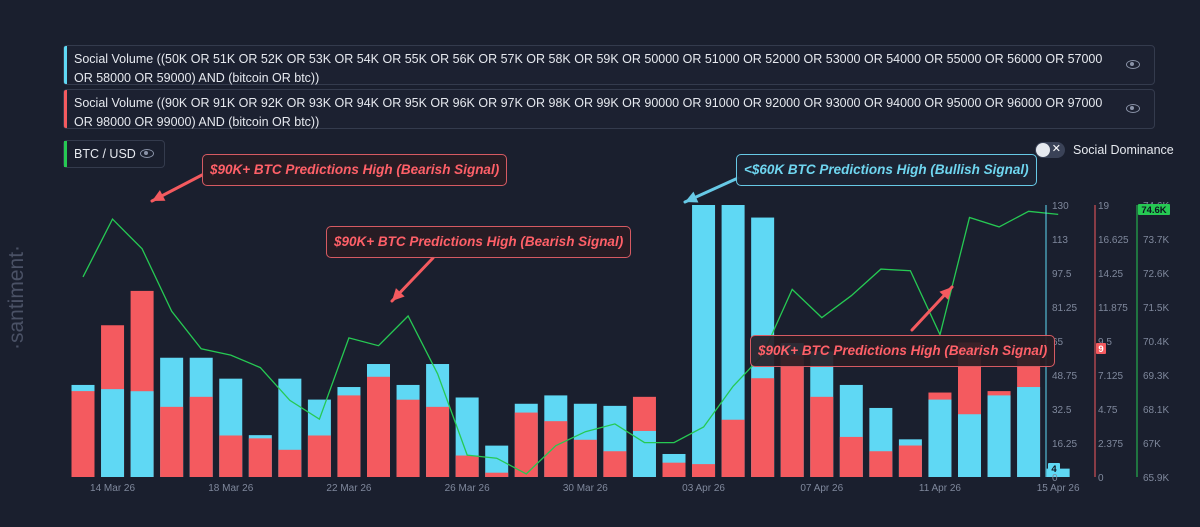 Image resolution: width=1200 pixels, height=527 pixels. I want to click on left-axis-marker-bg, so click(1054, 468).